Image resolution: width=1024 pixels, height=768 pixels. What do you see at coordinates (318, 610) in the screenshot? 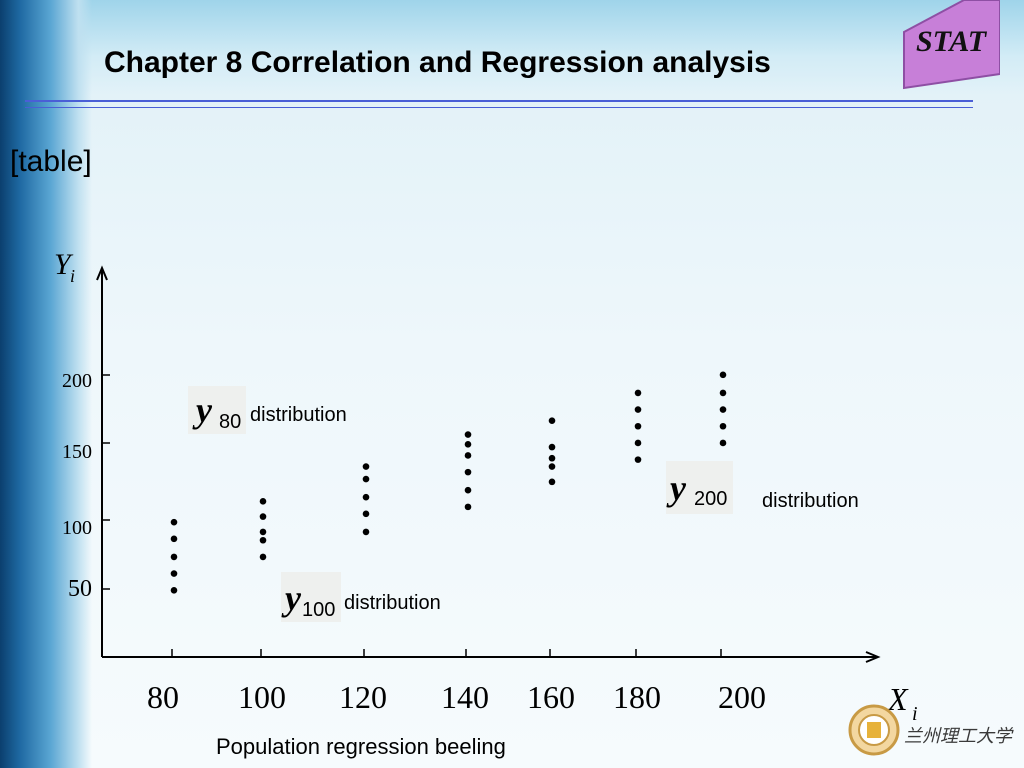
I see `annotation-math-subscript: 100` at bounding box center [318, 610].